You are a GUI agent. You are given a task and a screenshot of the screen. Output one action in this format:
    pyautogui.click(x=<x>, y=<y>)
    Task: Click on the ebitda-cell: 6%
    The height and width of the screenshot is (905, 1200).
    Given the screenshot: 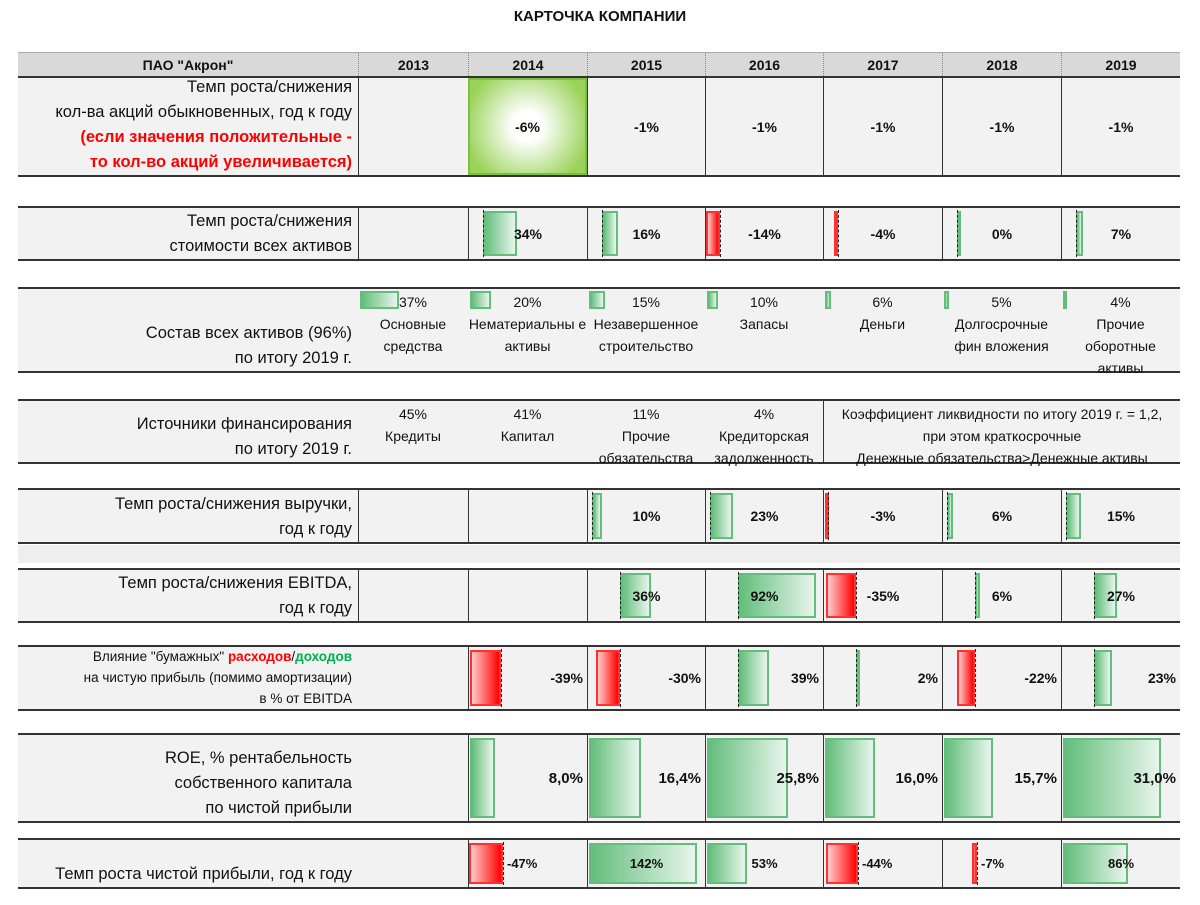 What is the action you would take?
    pyautogui.click(x=1001, y=595)
    